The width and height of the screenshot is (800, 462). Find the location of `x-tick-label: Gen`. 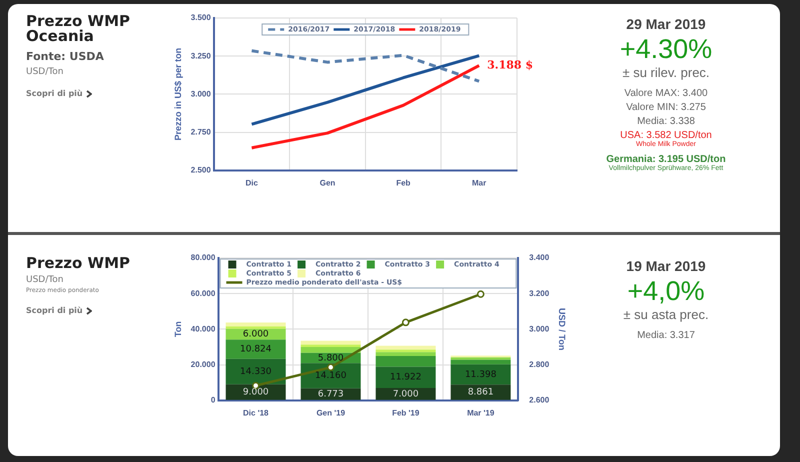

x-tick-label: Gen is located at coordinates (328, 183).